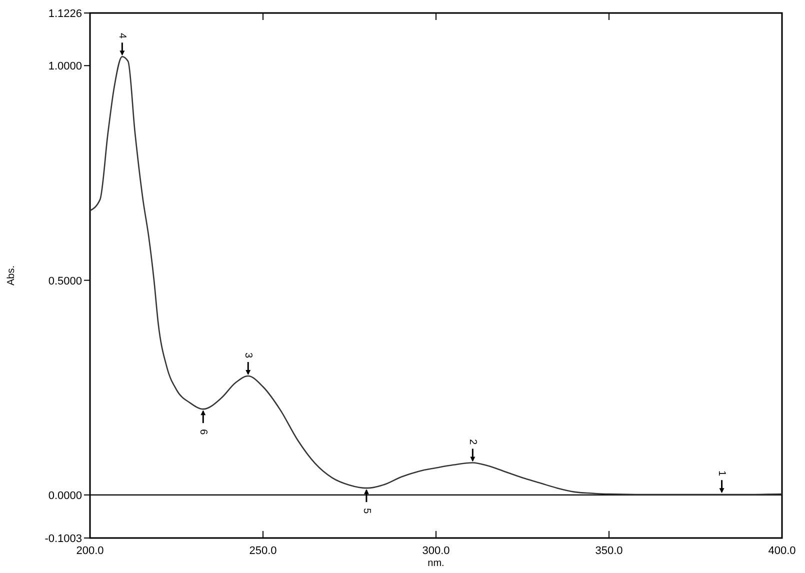 The height and width of the screenshot is (573, 805). I want to click on x-tick-label: 200.0, so click(90, 551).